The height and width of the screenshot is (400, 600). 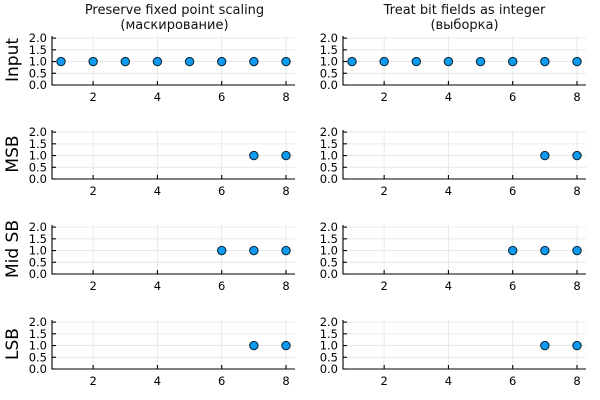 I want to click on subplot-2-1: 0.00.51.01.52.0 2 4 6 8, so click(x=453, y=256).